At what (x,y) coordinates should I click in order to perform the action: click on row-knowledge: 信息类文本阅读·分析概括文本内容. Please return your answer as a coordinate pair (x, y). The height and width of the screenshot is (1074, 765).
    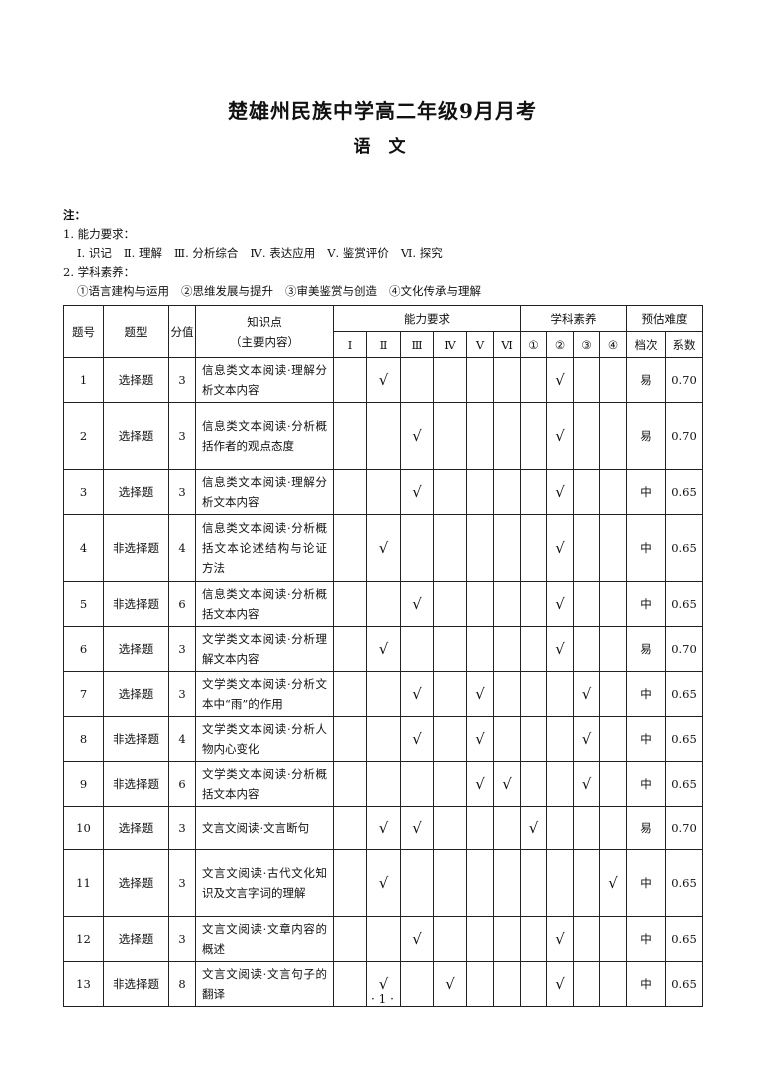
    Looking at the image, I should click on (264, 604).